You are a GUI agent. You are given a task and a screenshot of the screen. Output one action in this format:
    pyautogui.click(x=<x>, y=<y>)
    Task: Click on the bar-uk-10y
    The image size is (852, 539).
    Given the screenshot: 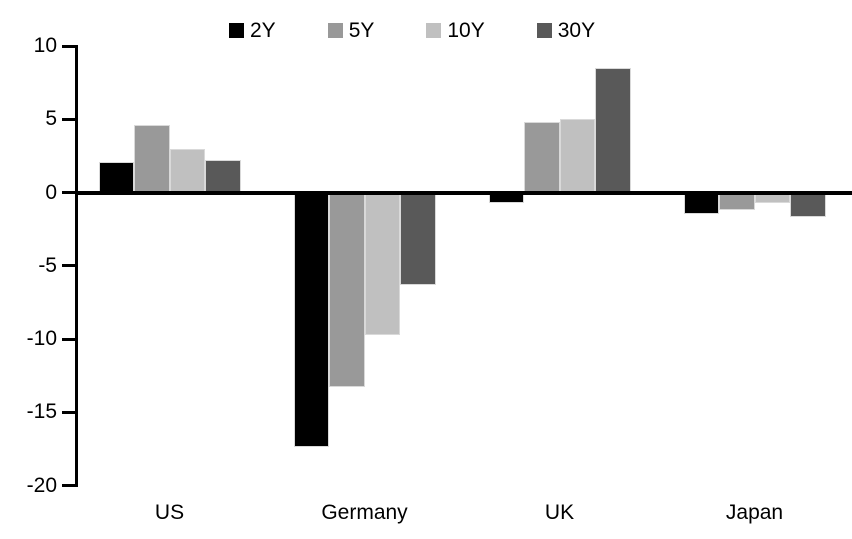 What is the action you would take?
    pyautogui.click(x=577, y=156)
    